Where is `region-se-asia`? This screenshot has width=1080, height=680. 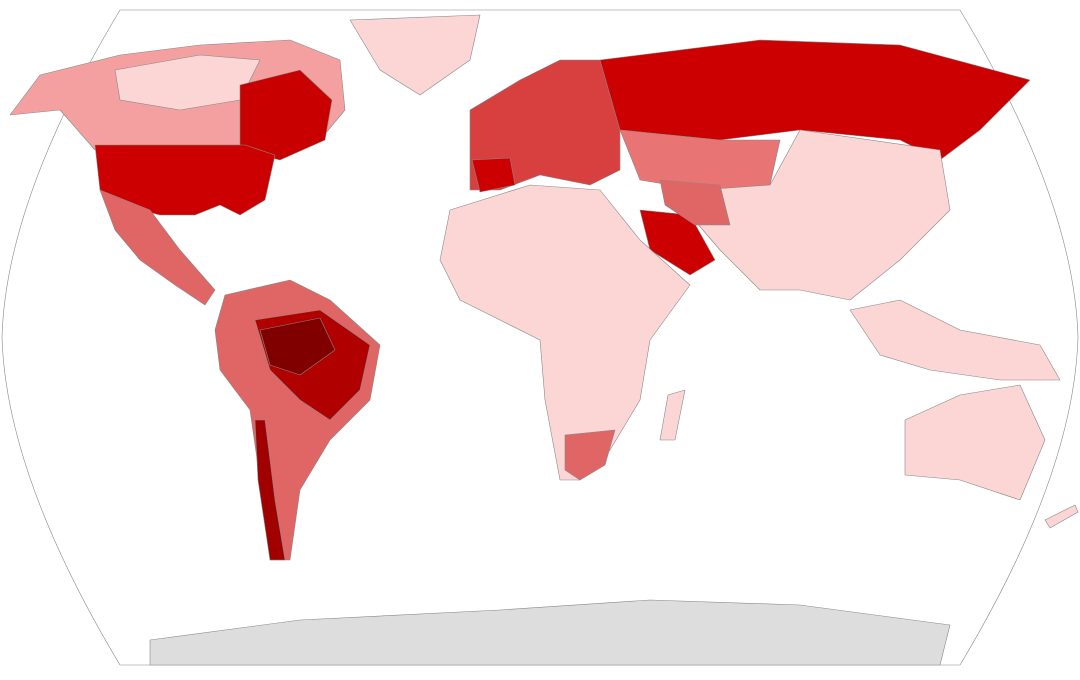
region-se-asia is located at coordinates (955, 340).